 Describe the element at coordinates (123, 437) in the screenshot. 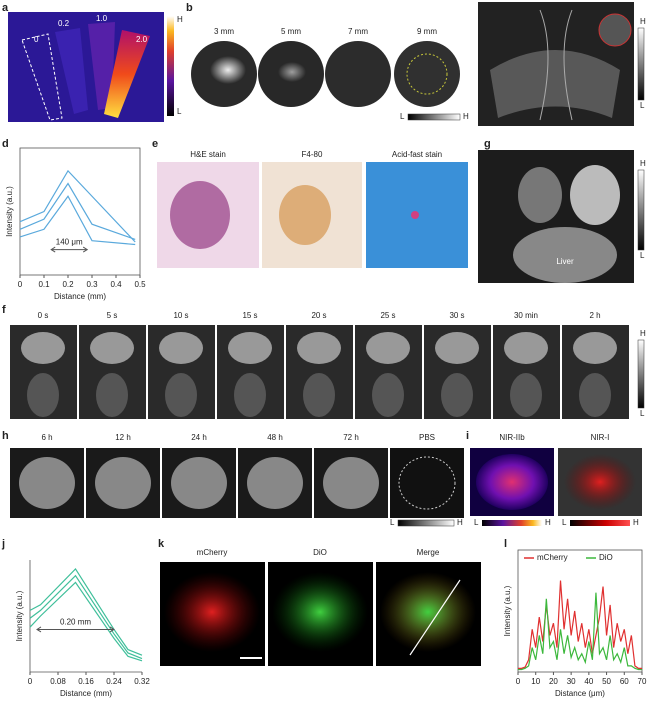

I see `time-label: 12 h` at that location.